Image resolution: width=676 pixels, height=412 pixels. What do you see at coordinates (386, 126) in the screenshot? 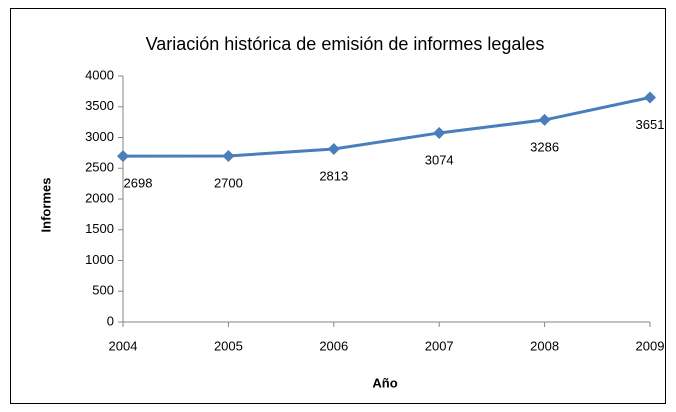
I see `line` at bounding box center [386, 126].